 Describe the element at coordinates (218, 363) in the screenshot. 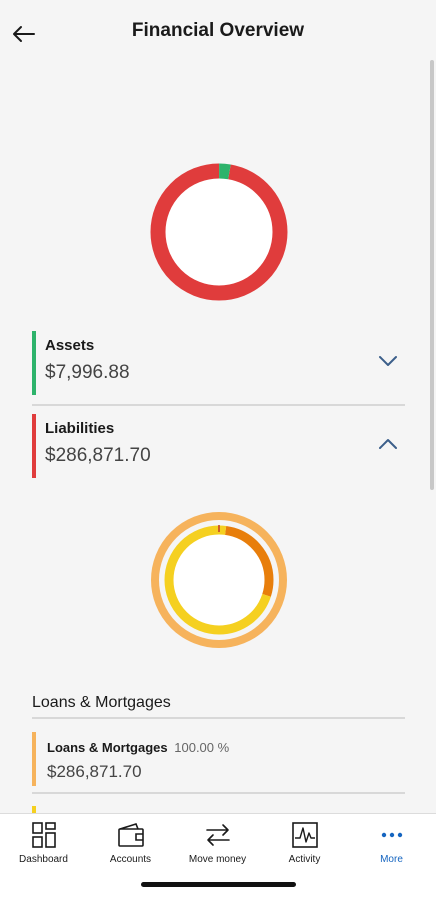

I see `assets-section: Assets $7,996.88` at that location.